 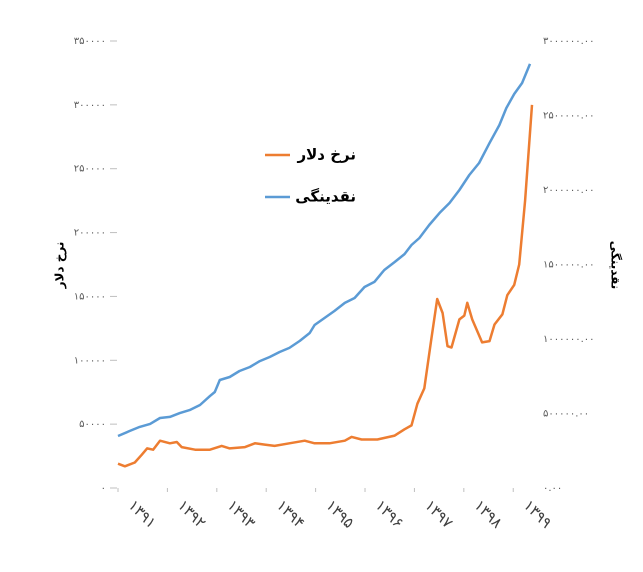 What do you see at coordinates (90, 169) in the screenshot?
I see `y-tick-label: ۲۵۰۰۰۰` at bounding box center [90, 169].